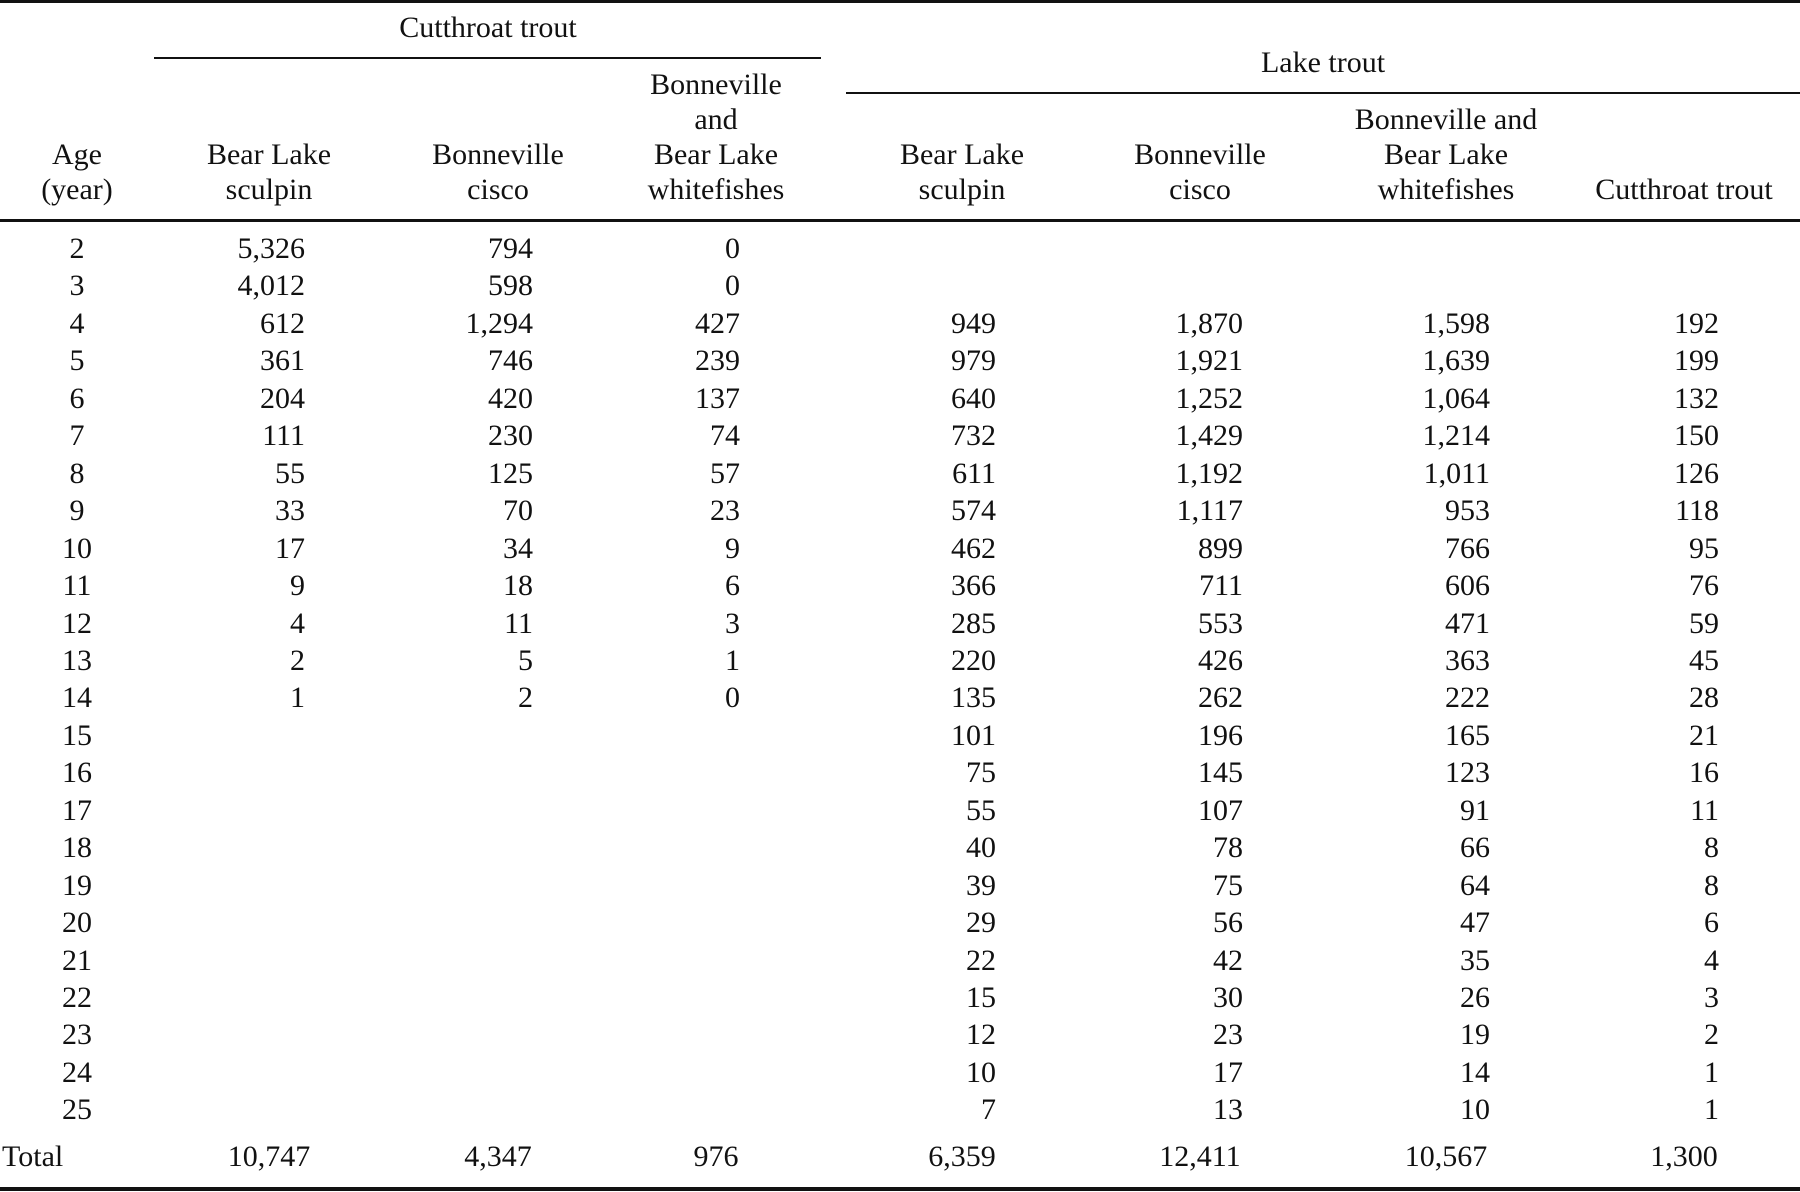 The height and width of the screenshot is (1192, 1800). What do you see at coordinates (510, 435) in the screenshot?
I see `cell-ct-cisco: 230` at bounding box center [510, 435].